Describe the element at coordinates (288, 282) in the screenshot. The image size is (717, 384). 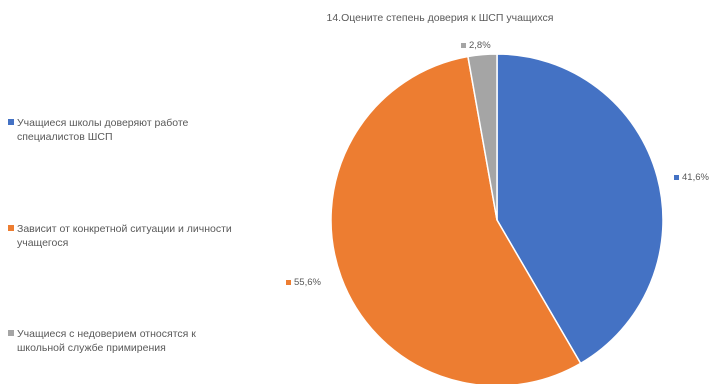
I see `data-label-marker-depends` at that location.